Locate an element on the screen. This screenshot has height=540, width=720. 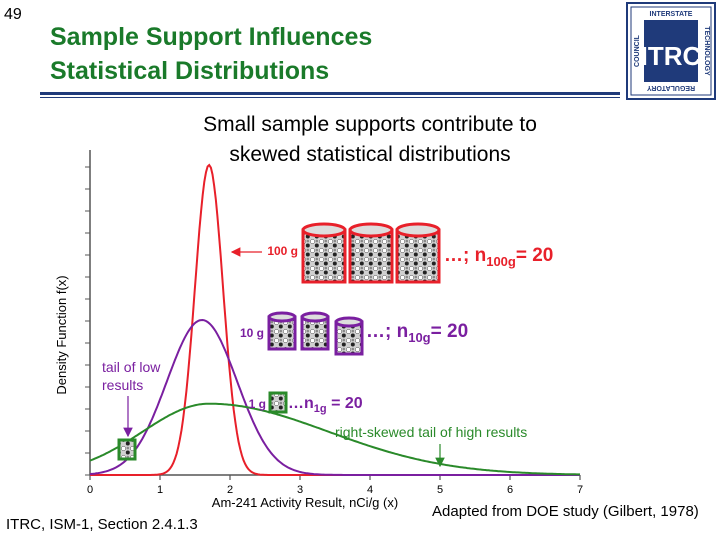
y-axis-ticks is located at coordinates (87, 321).